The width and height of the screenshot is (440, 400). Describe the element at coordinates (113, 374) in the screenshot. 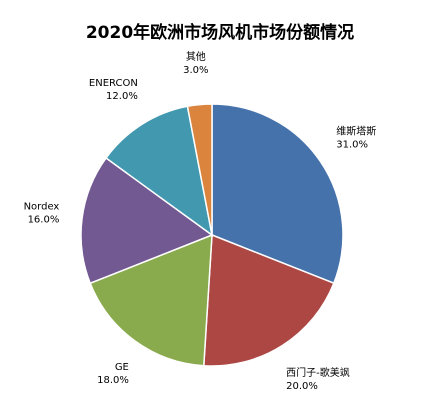

I see `slice-label-group: GE 18.0%` at that location.